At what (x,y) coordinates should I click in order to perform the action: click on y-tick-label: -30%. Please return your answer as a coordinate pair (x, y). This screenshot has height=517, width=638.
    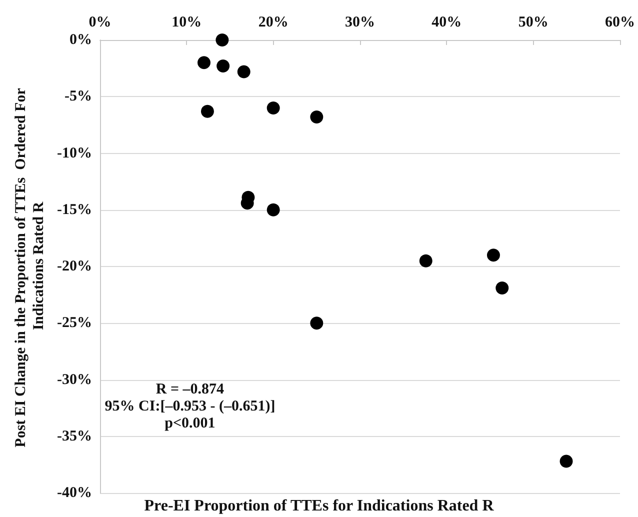
    Looking at the image, I should click on (74, 380).